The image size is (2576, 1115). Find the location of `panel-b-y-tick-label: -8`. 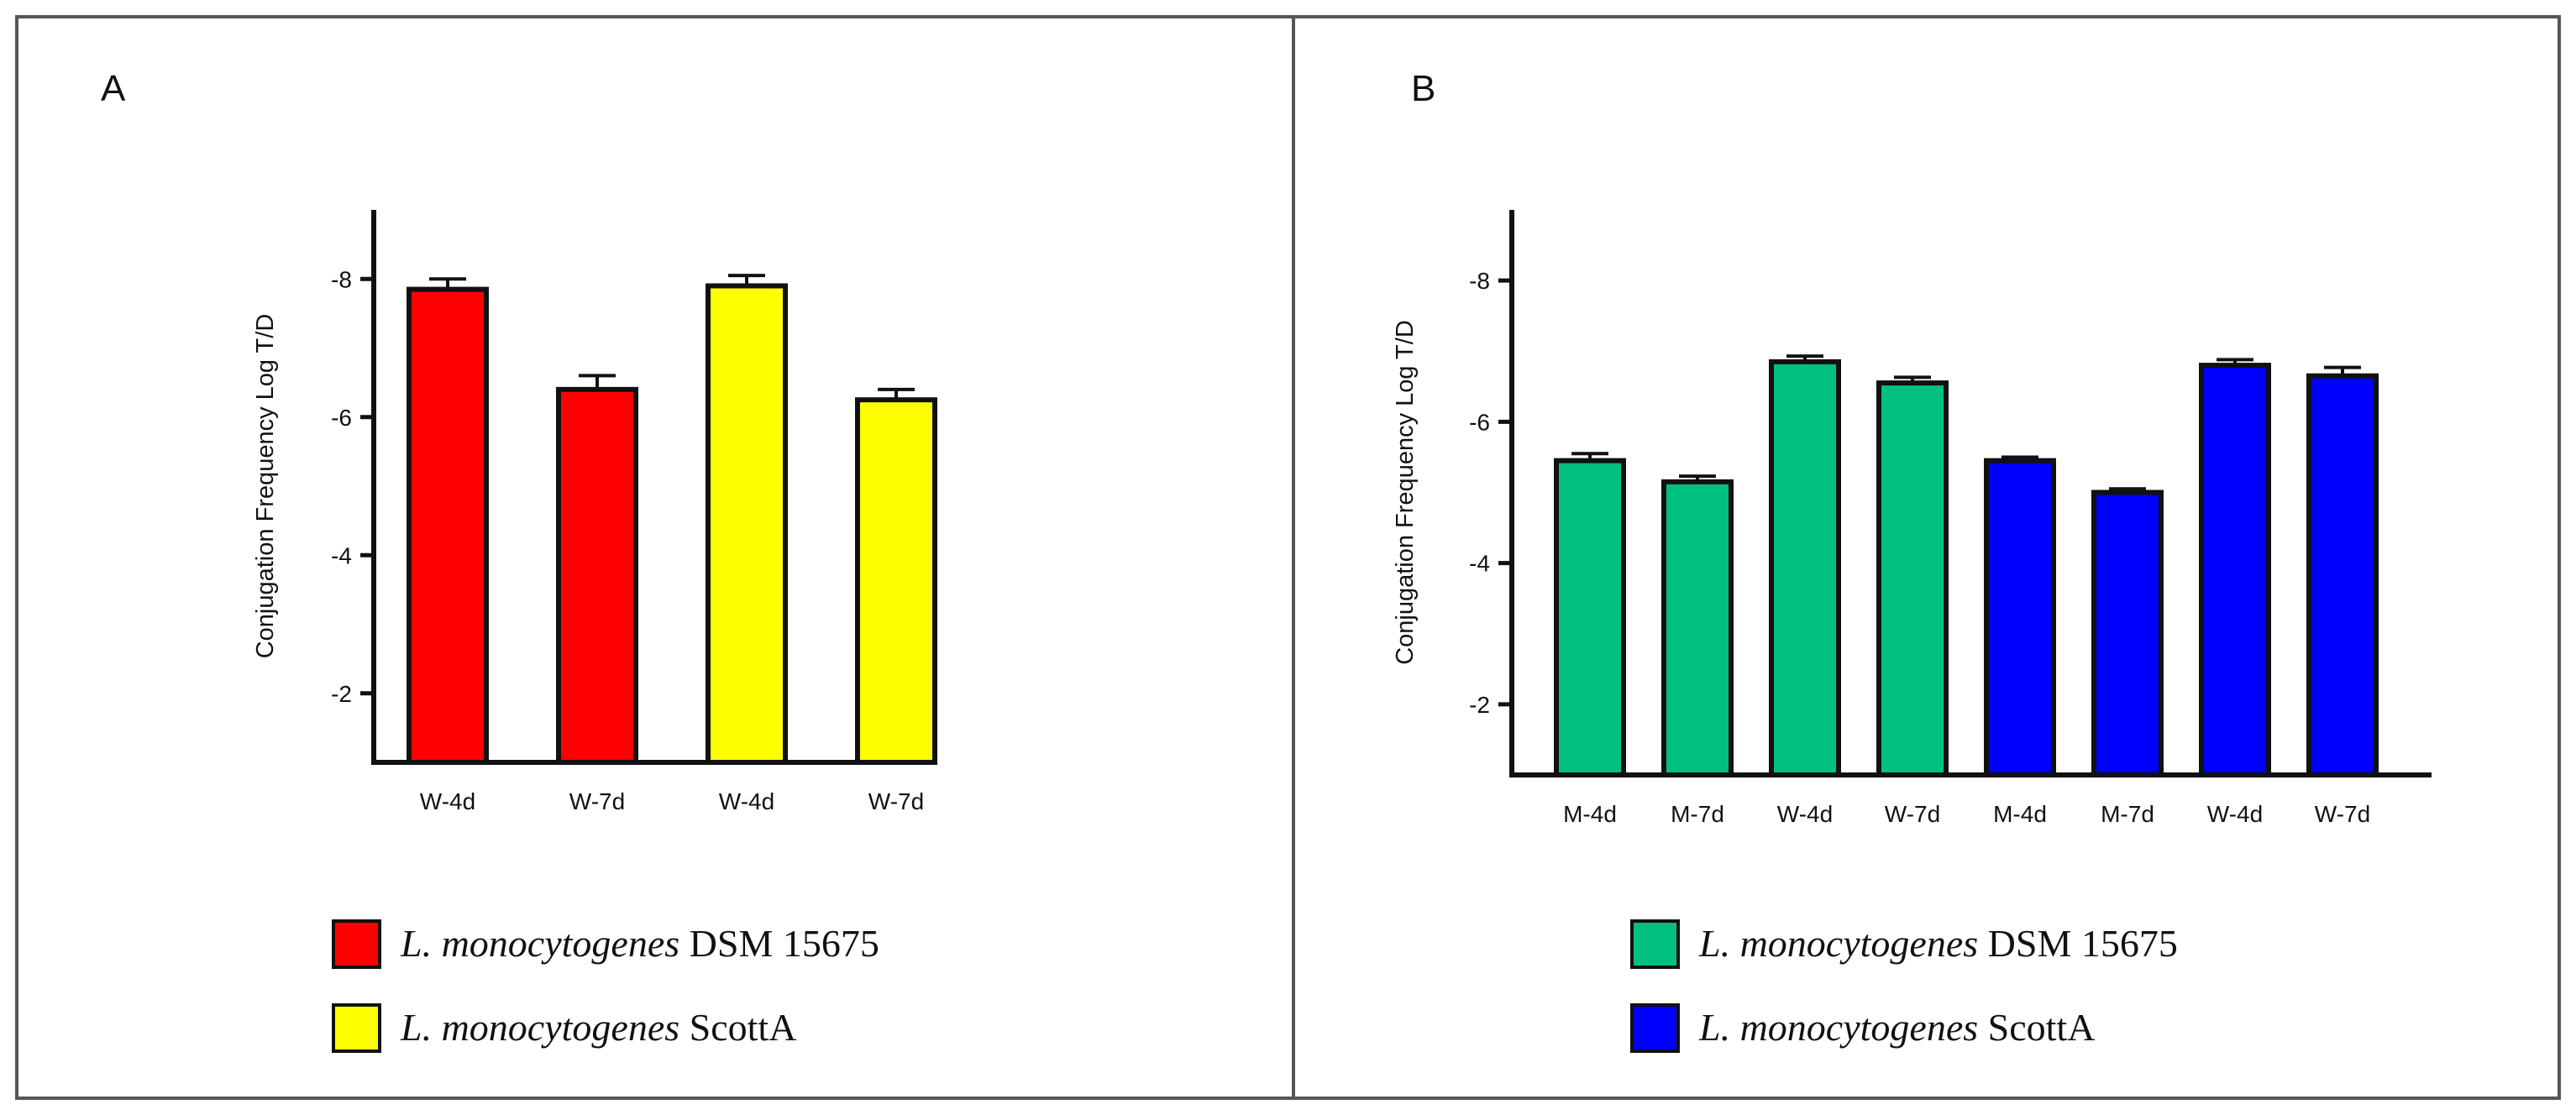

panel-b-y-tick-label: -8 is located at coordinates (1479, 281).